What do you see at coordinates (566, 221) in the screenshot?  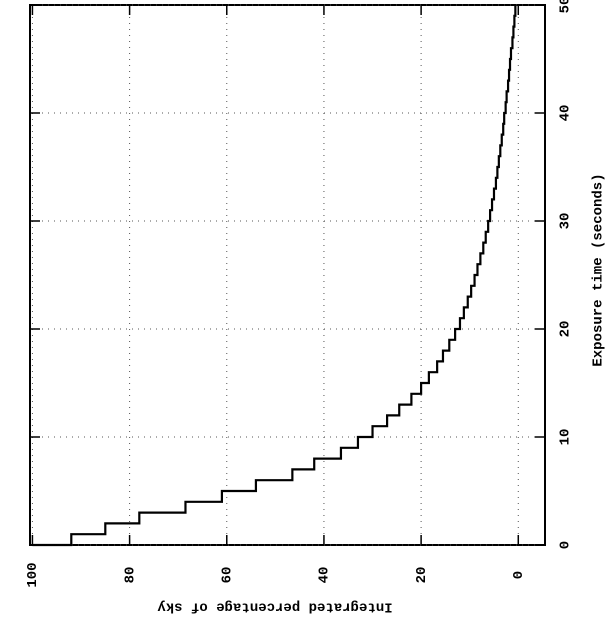 I see `y-tick-label: 30` at bounding box center [566, 221].